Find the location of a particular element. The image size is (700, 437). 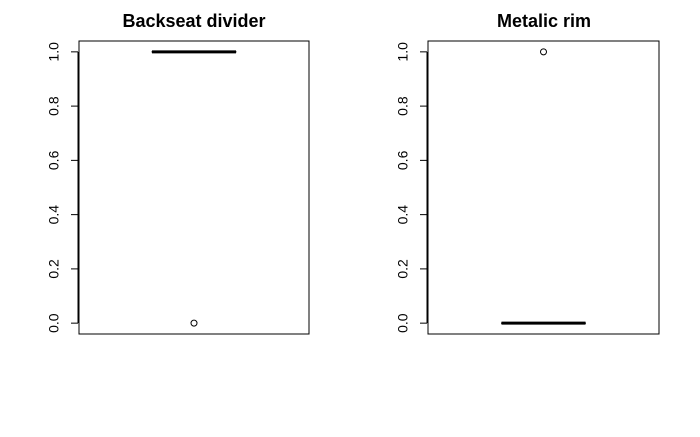

chart-title: Metalic rim is located at coordinates (544, 21).